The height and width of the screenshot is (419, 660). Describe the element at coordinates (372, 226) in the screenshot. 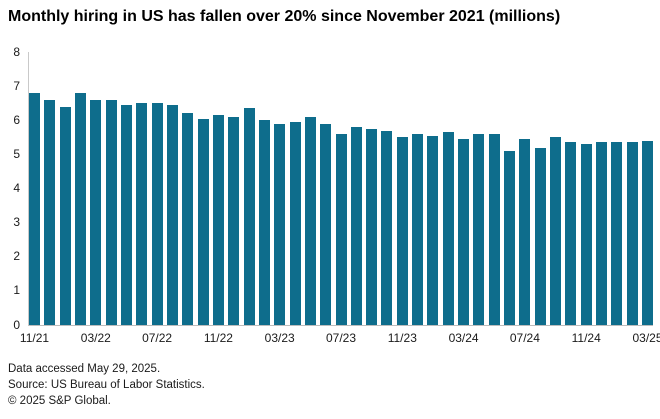

I see `bar-09/23` at that location.